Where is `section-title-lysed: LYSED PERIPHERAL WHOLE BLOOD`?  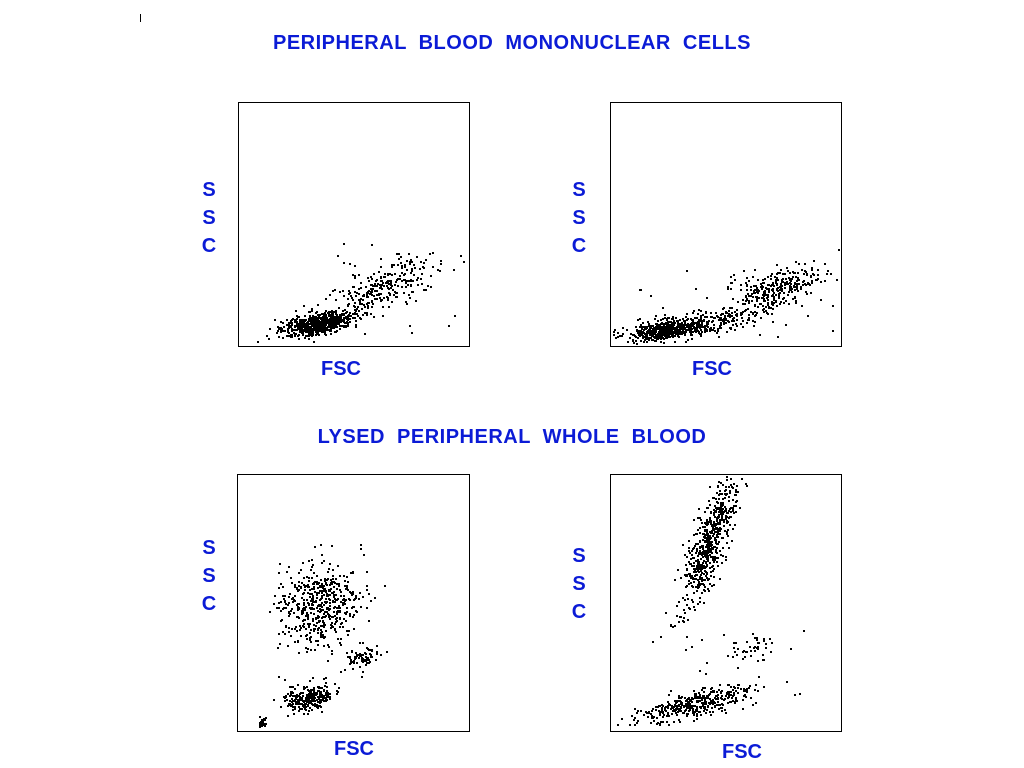 section-title-lysed: LYSED PERIPHERAL WHOLE BLOOD is located at coordinates (512, 437).